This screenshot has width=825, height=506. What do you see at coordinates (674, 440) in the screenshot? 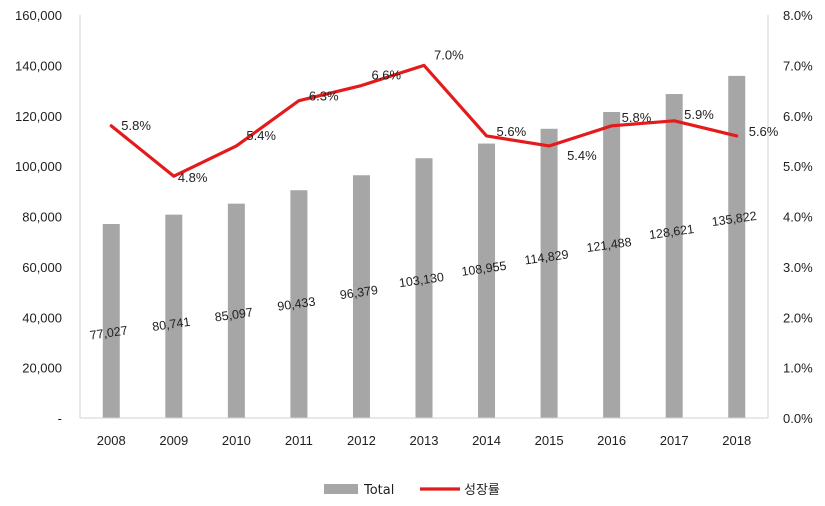
I see `x-axis-tick-label: 2017` at bounding box center [674, 440].